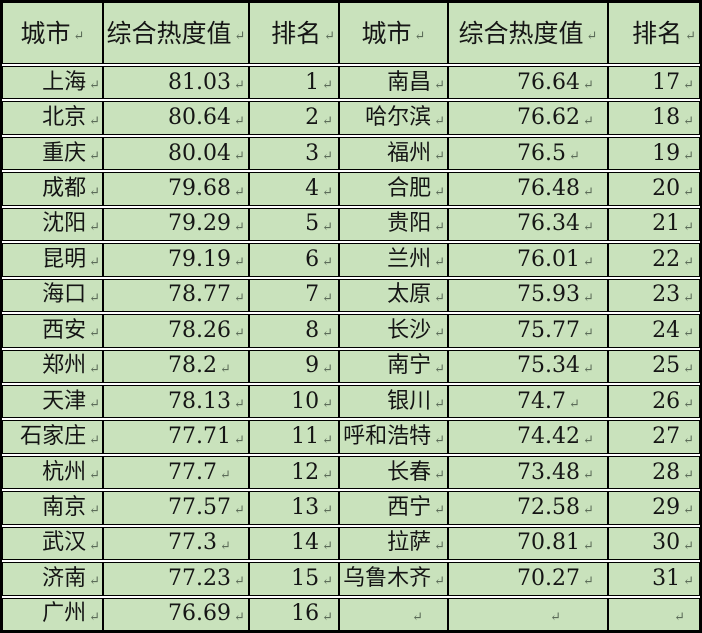 Image resolution: width=702 pixels, height=633 pixels. What do you see at coordinates (176, 614) in the screenshot?
I see `score-cell: 76.69 ↵` at bounding box center [176, 614].